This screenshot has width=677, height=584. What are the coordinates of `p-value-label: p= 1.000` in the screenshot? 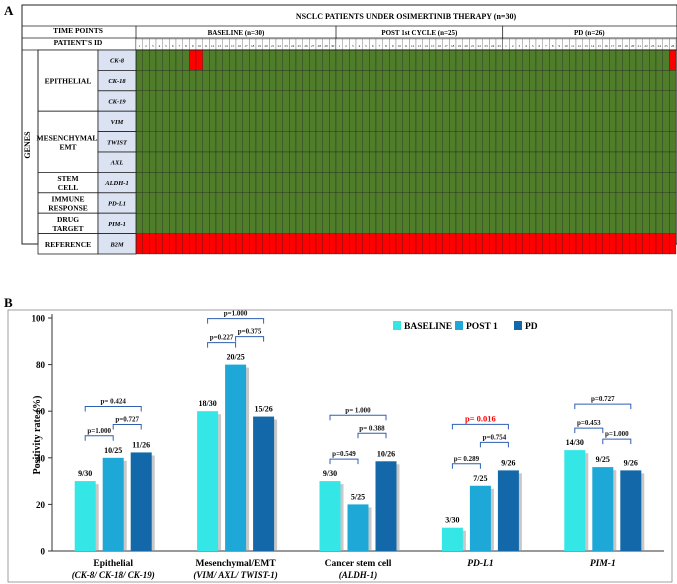 It's located at (358, 410).